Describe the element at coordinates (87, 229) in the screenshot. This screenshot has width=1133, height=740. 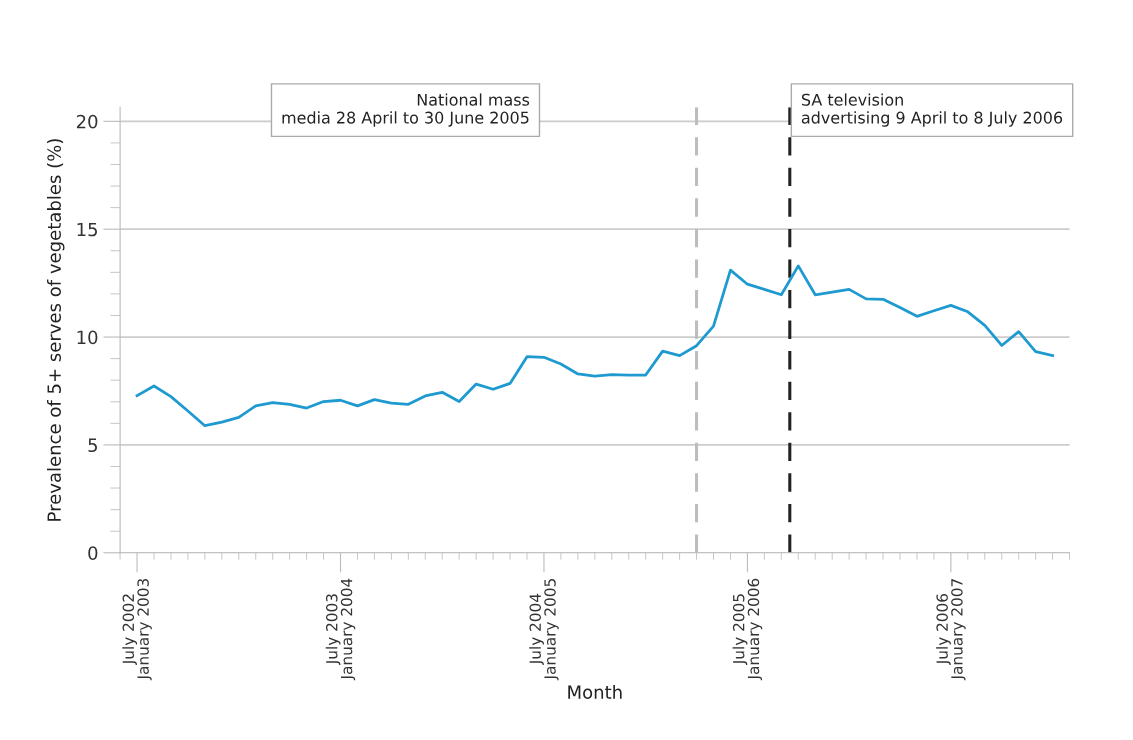
I see `y-tick-label: 15` at that location.